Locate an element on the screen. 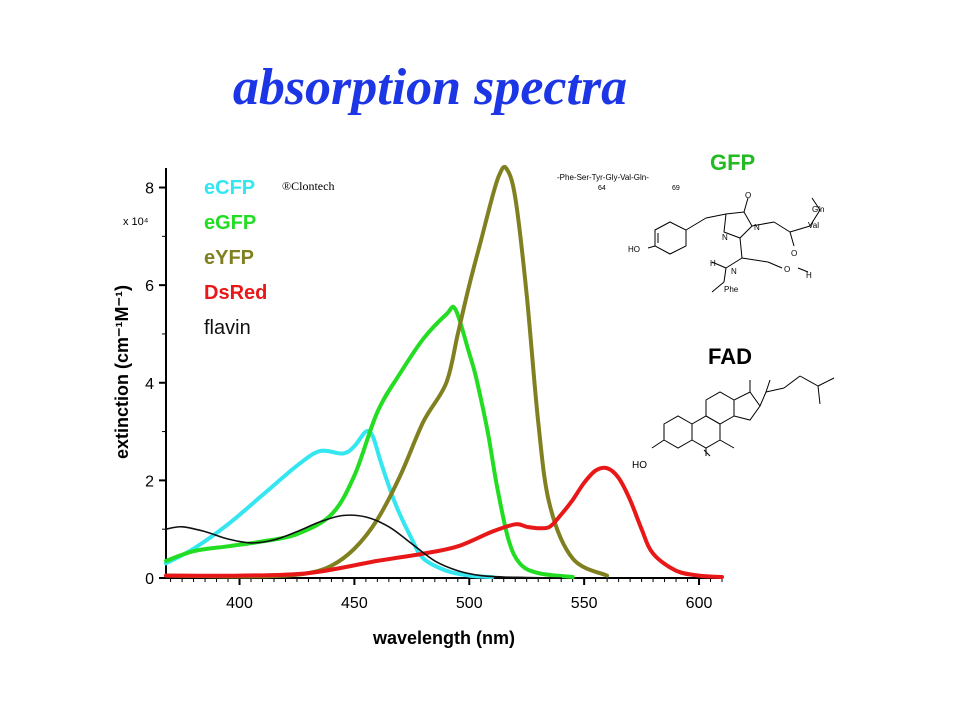 The width and height of the screenshot is (960, 720). series-dsred-line is located at coordinates (444, 522).